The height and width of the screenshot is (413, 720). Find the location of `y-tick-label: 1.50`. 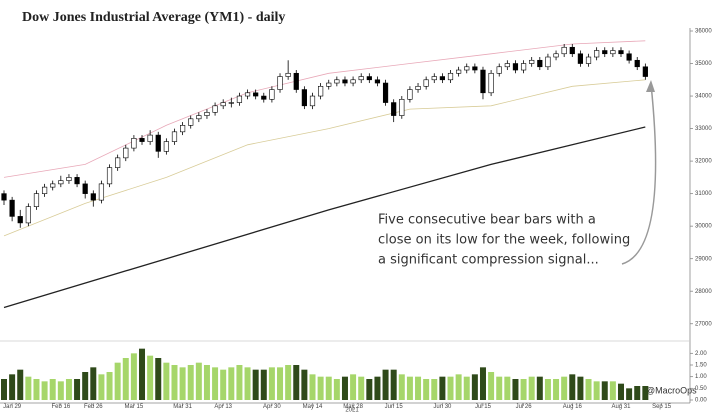

y-tick-label: 1.50 is located at coordinates (701, 366).